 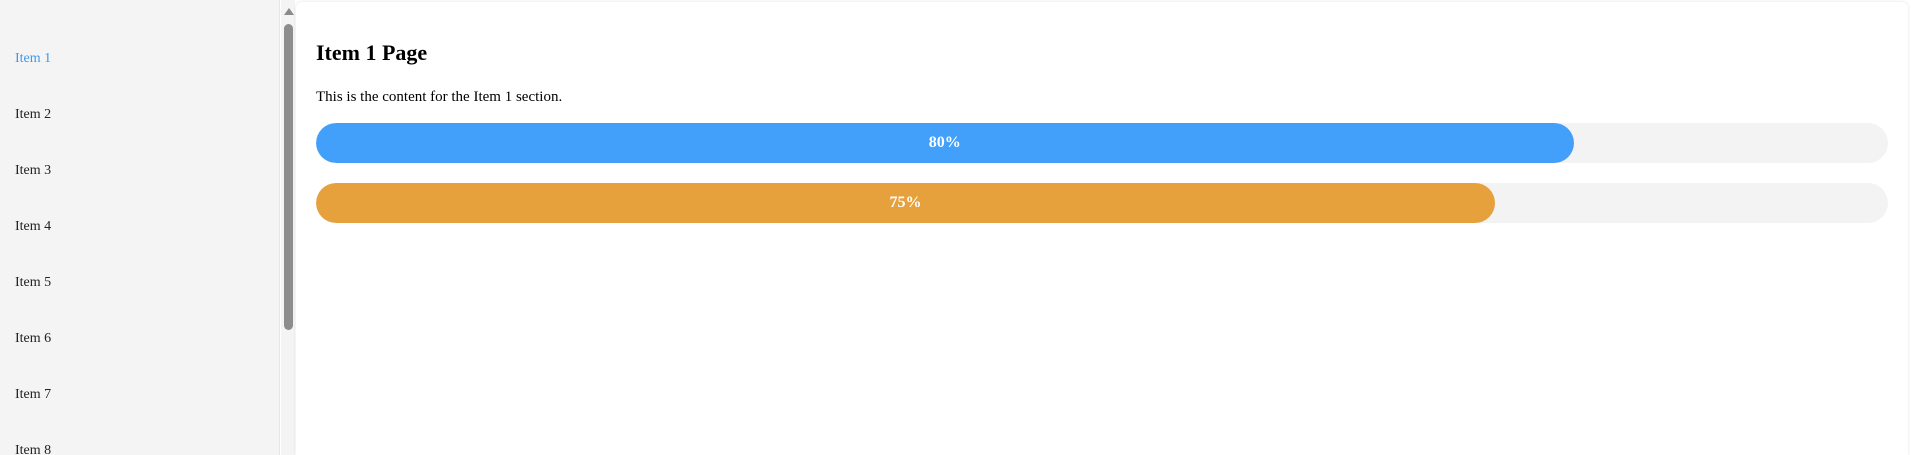 What do you see at coordinates (33, 226) in the screenshot?
I see `sidebar-item-4: Item 4` at bounding box center [33, 226].